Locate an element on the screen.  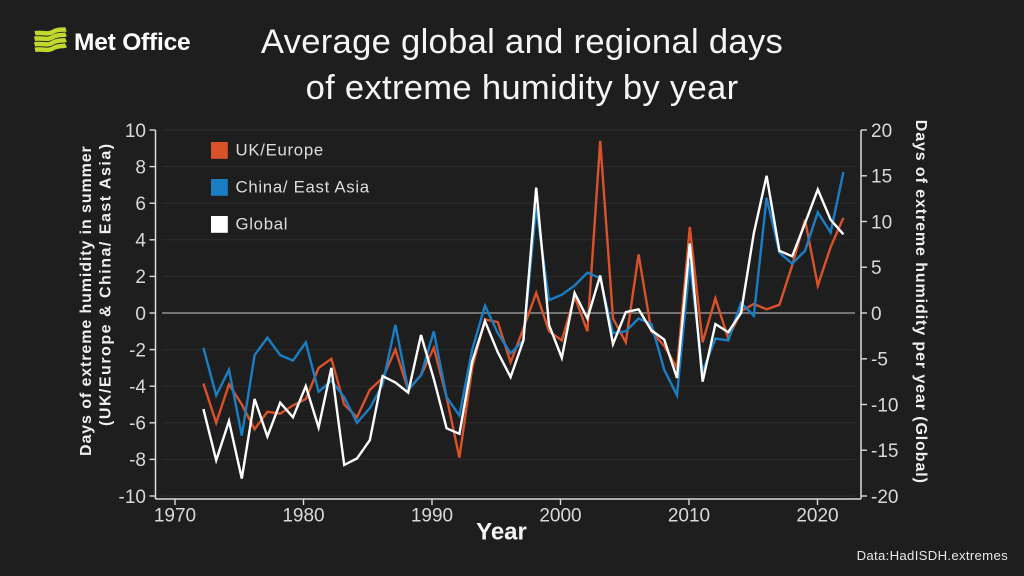
svg-text: -5 is located at coordinates (879, 360).